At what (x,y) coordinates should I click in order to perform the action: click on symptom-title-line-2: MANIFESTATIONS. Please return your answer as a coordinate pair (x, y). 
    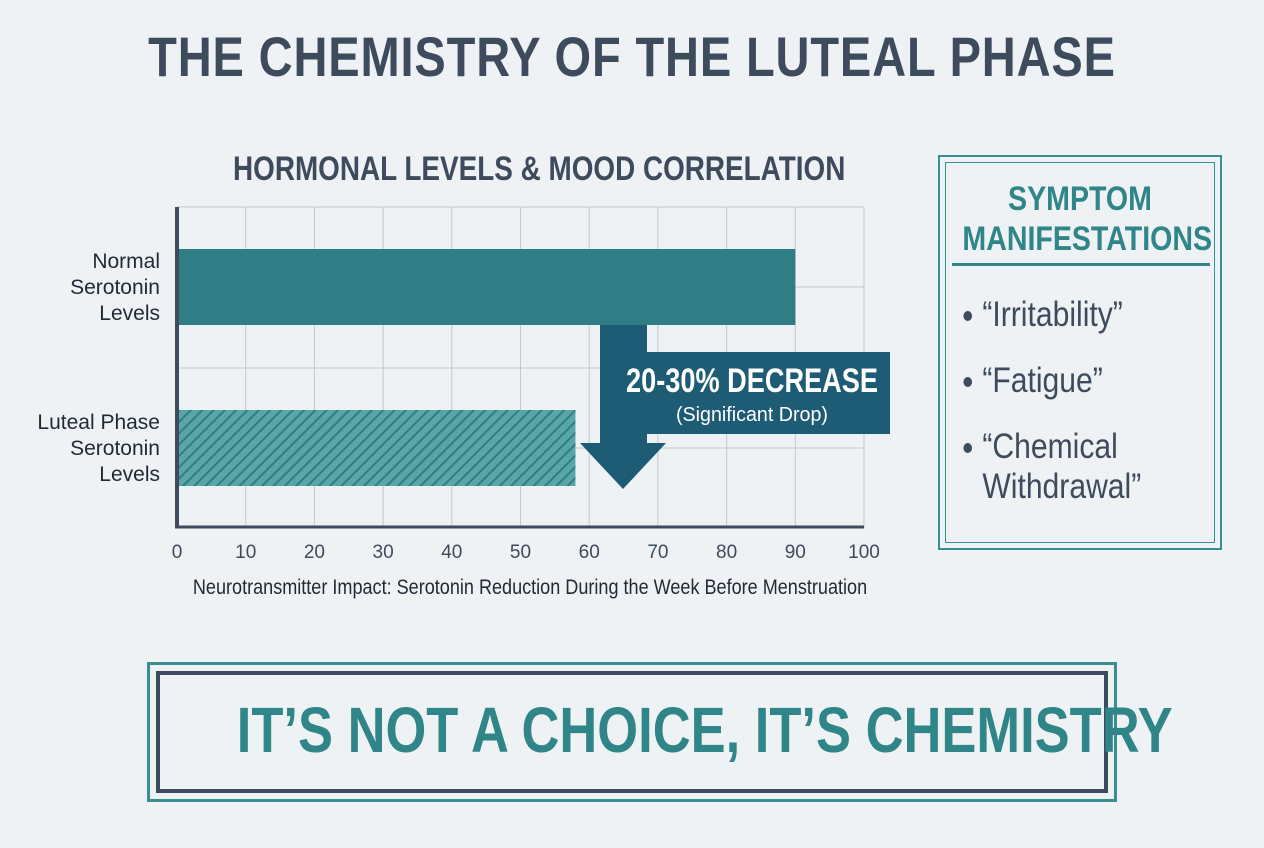
    Looking at the image, I should click on (1087, 239).